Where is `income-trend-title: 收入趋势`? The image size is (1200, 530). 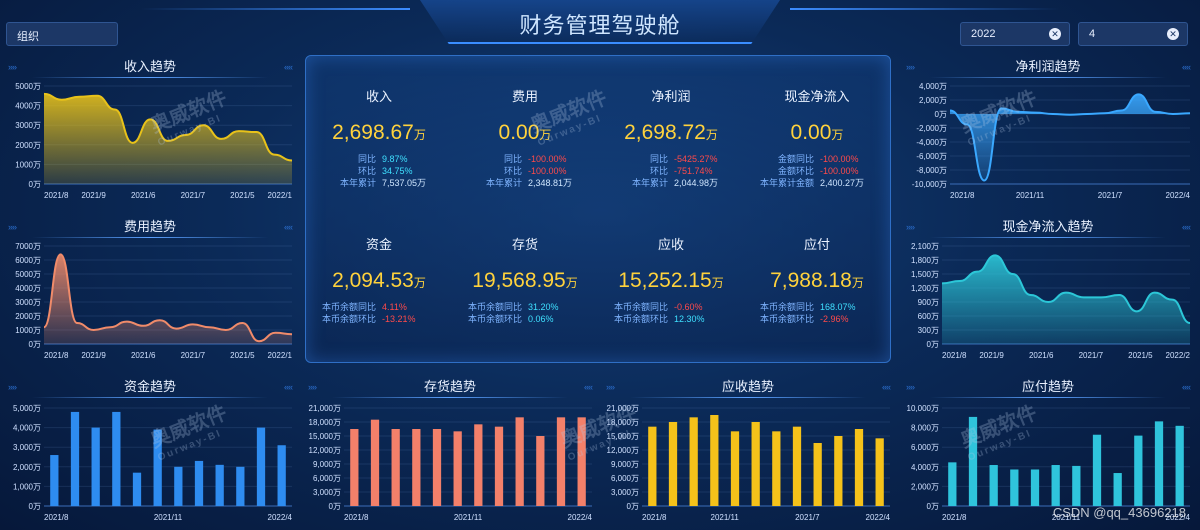
income-trend-title: 收入趋势 is located at coordinates (150, 68).